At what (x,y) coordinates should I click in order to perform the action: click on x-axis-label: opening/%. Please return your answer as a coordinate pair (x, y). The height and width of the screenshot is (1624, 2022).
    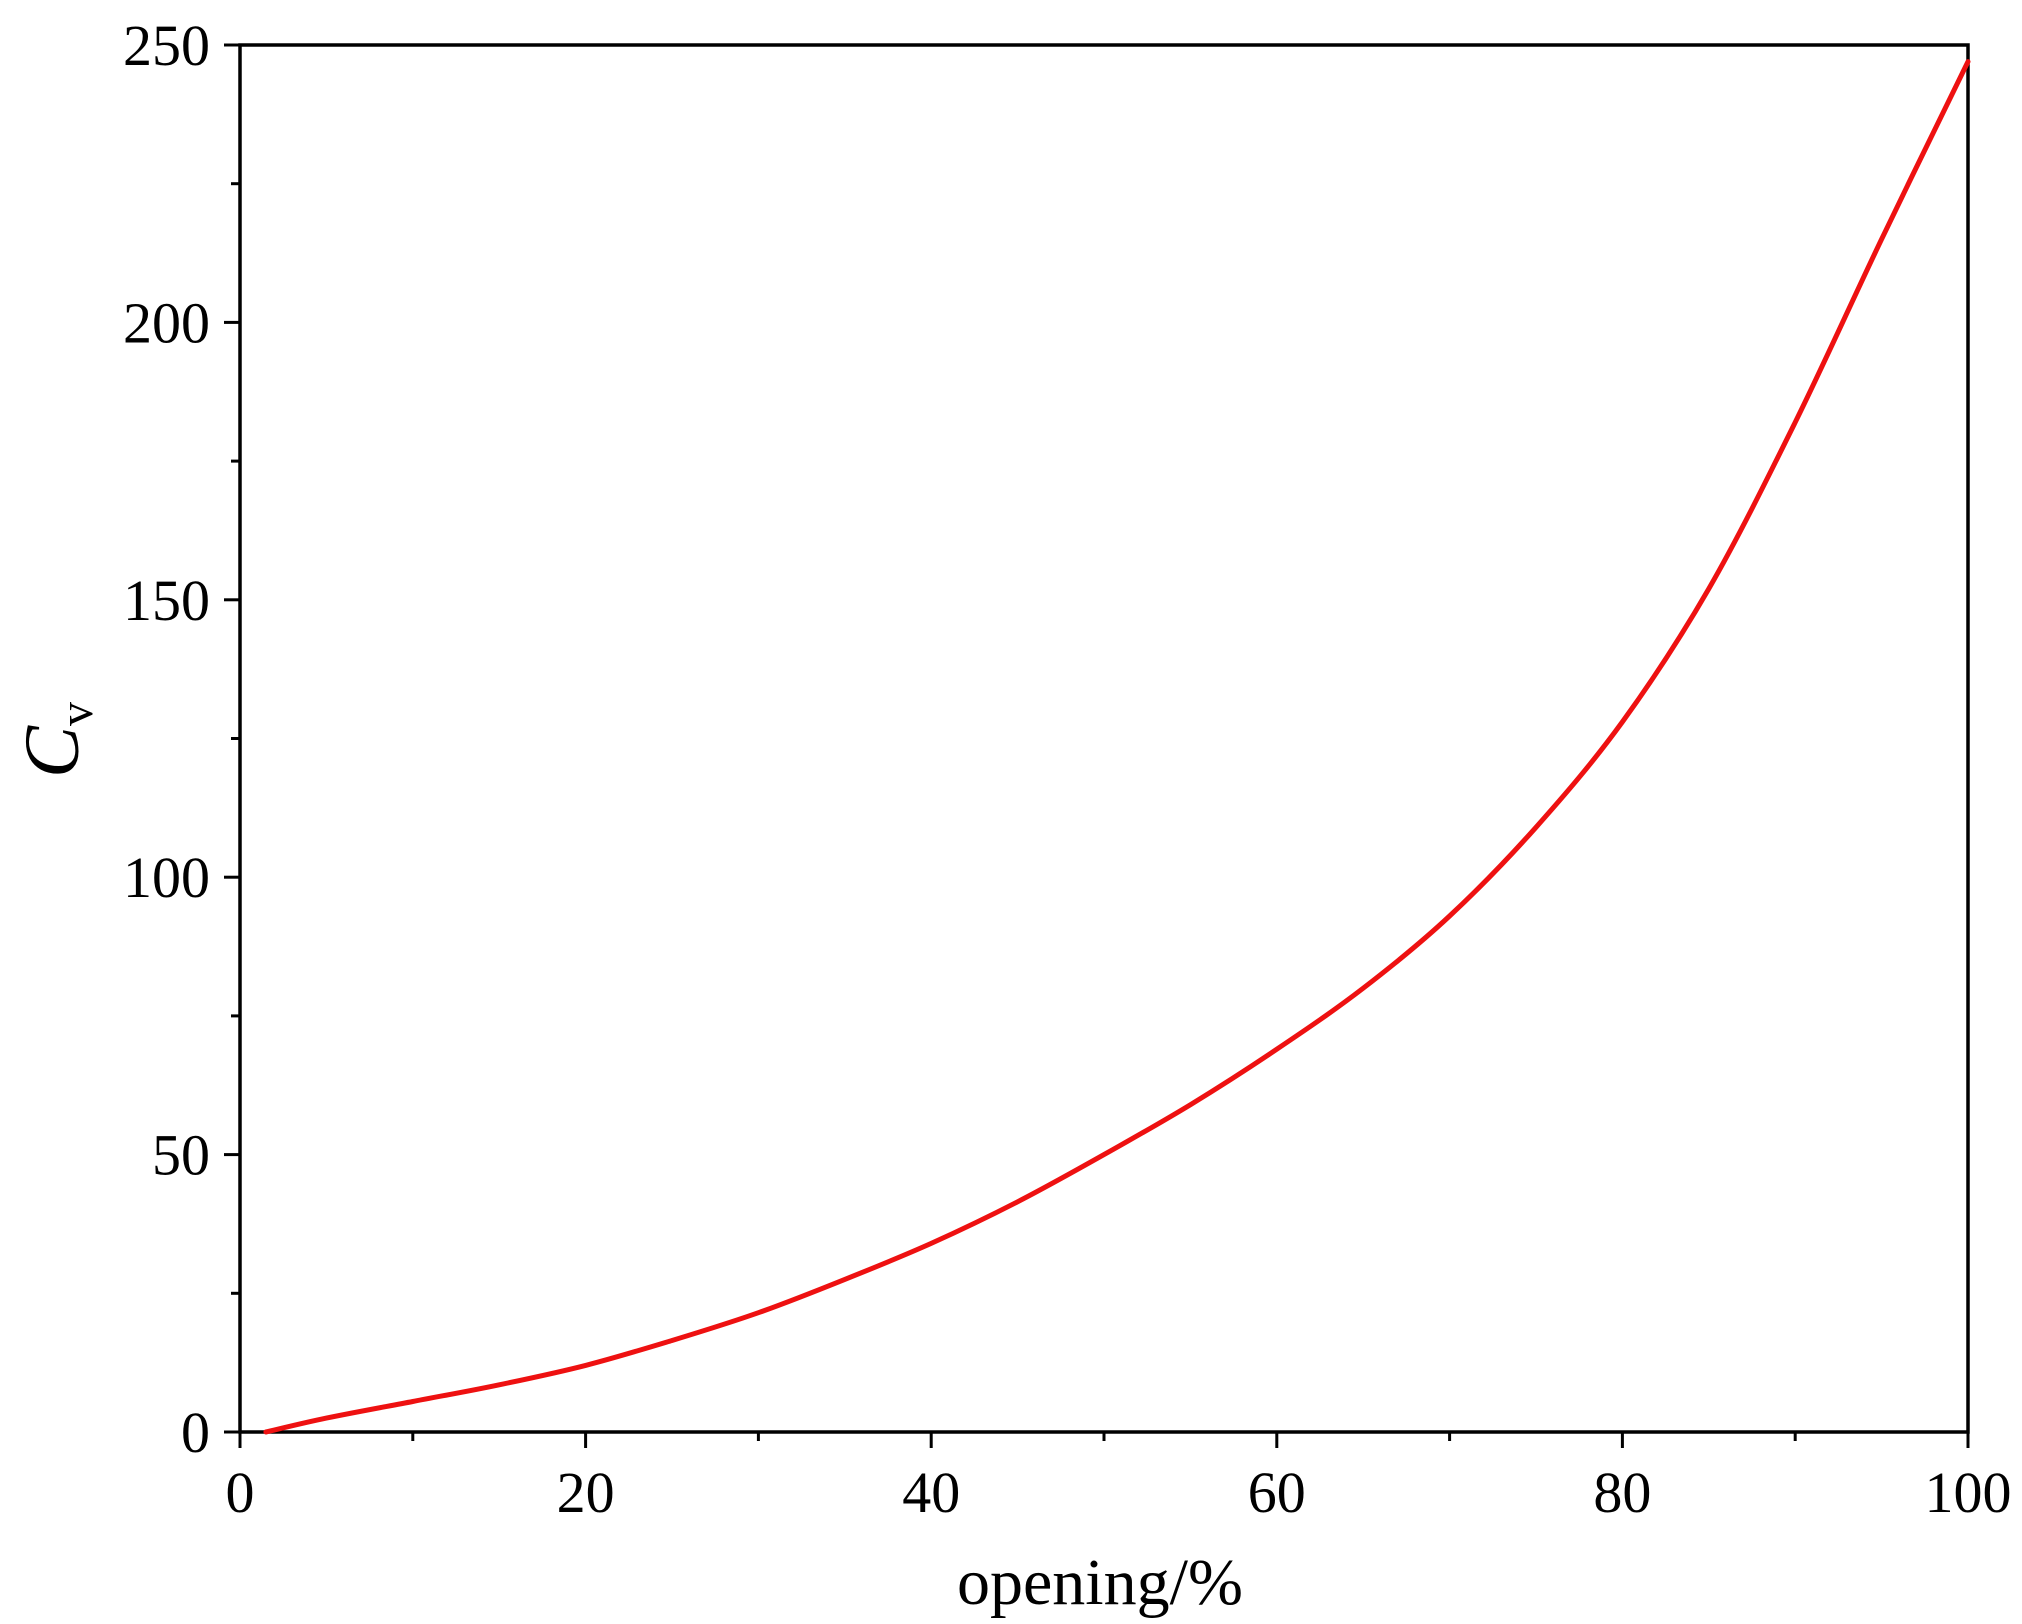
    Looking at the image, I should click on (1100, 1582).